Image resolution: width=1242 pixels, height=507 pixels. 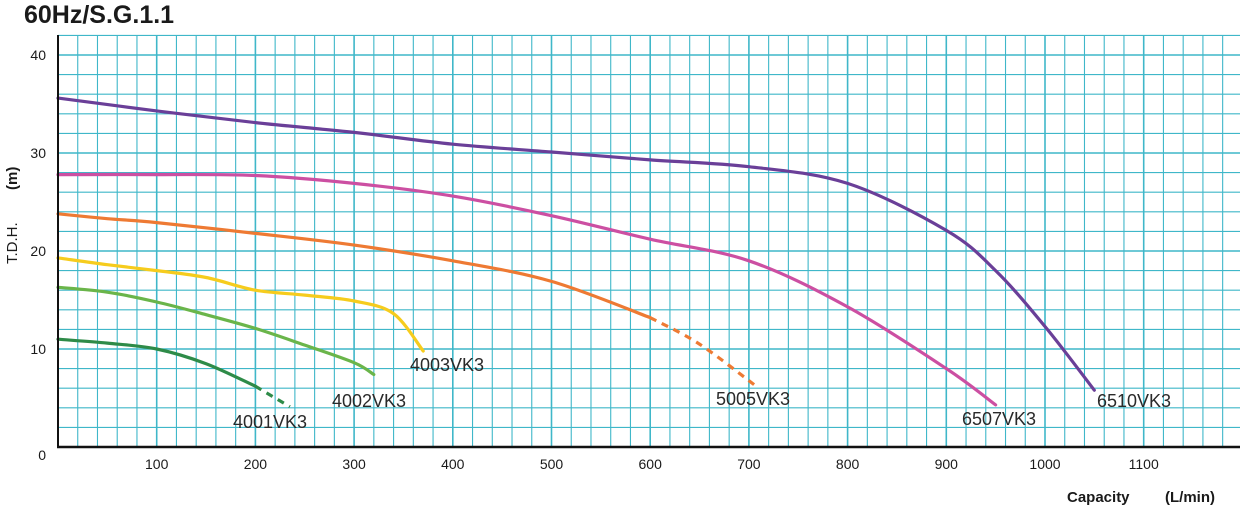 I want to click on x-tick-label: 800, so click(x=848, y=464).